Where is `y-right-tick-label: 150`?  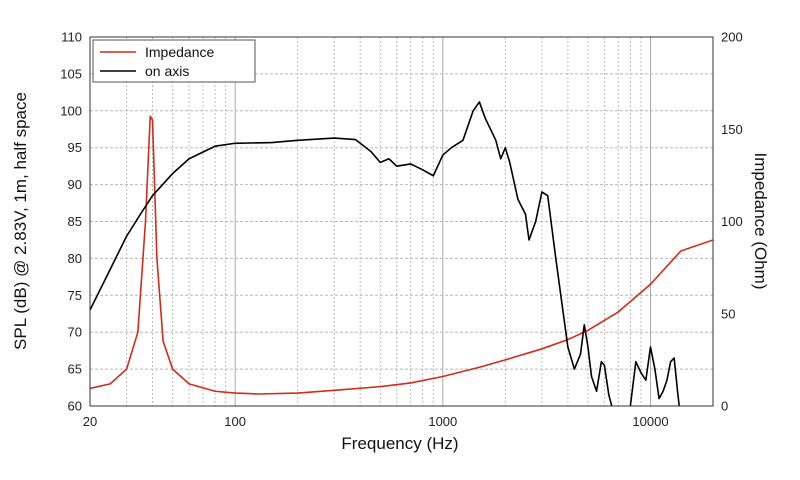
y-right-tick-label: 150 is located at coordinates (732, 129).